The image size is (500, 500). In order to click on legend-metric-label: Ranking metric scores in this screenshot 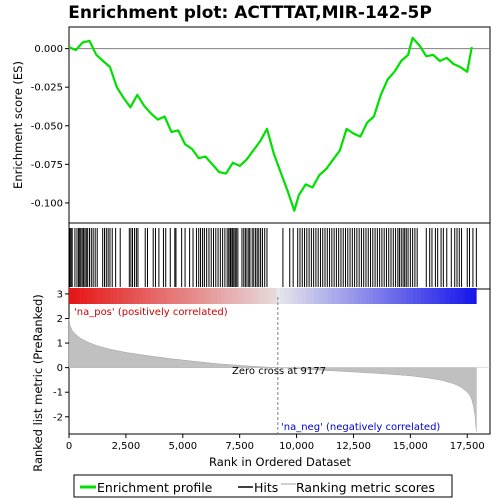, I will do `click(365, 487)`.